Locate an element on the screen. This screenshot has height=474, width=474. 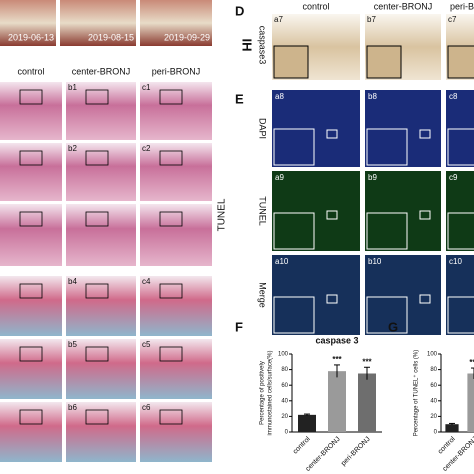
panel-id: c10 is located at coordinates (455, 261).